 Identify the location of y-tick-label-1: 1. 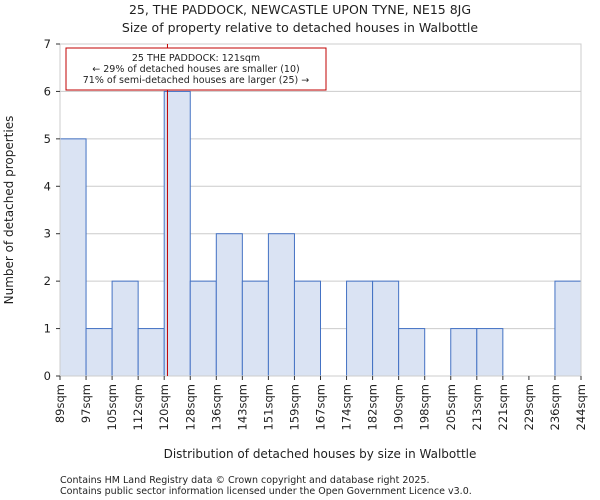
(47, 329).